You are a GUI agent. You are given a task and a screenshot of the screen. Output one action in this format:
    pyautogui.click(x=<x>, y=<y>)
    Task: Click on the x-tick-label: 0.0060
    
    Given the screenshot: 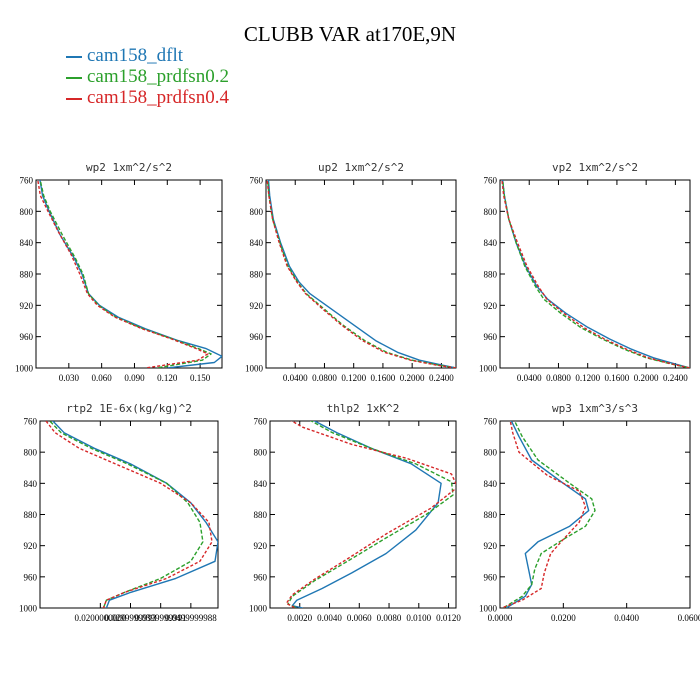 What is the action you would take?
    pyautogui.click(x=359, y=618)
    